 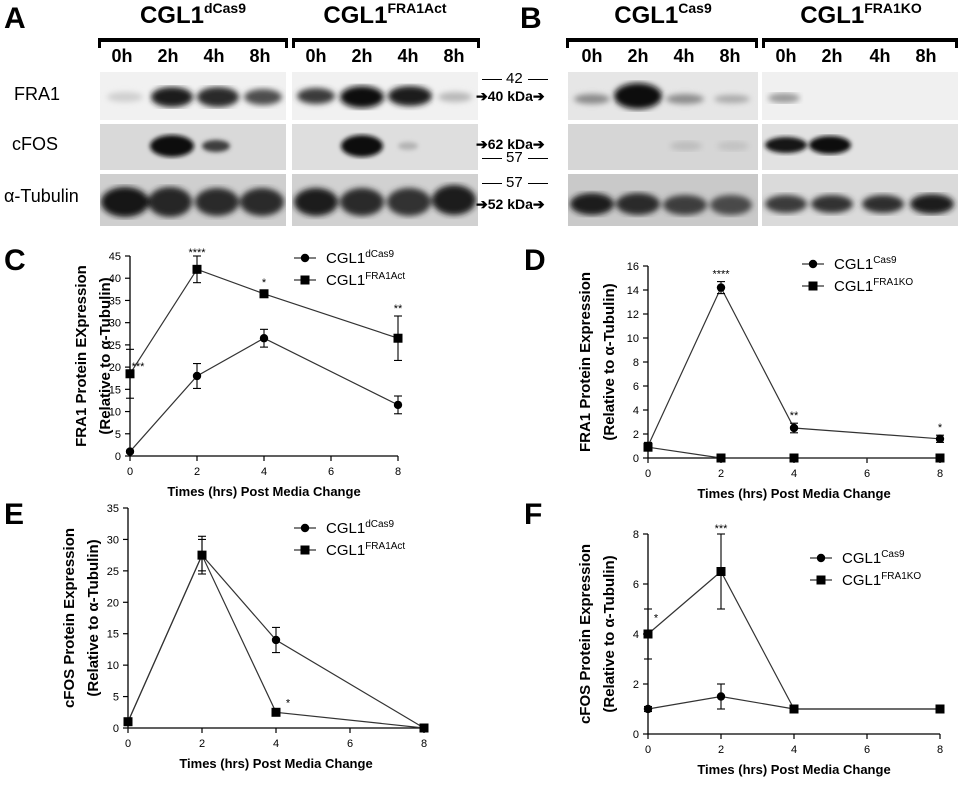 What do you see at coordinates (860, 147) in the screenshot?
I see `blot-b-cfos-fra1ko` at bounding box center [860, 147].